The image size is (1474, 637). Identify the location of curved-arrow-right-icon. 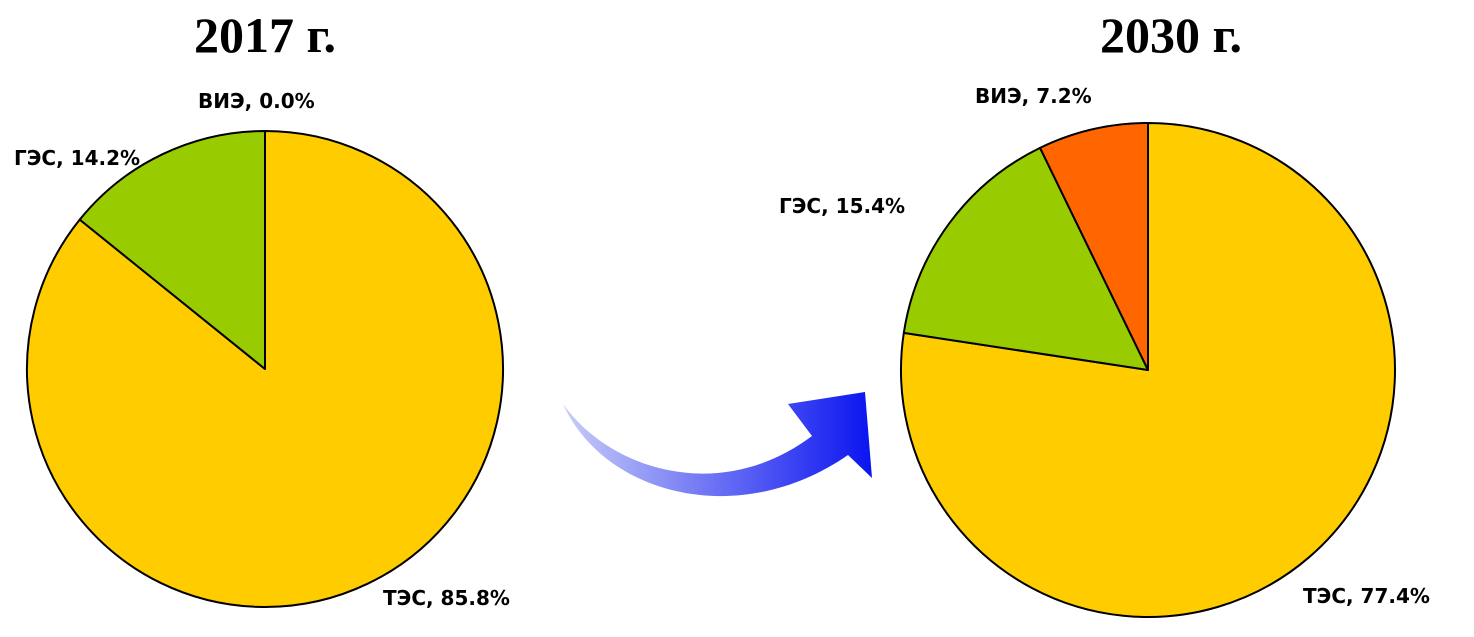
(717, 444).